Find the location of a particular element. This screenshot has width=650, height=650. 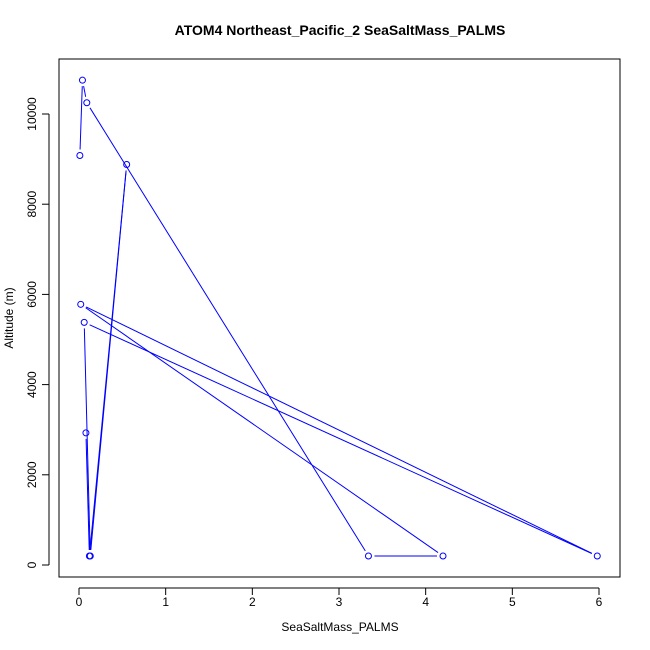

y-tick-label: 10000 is located at coordinates (32, 114).